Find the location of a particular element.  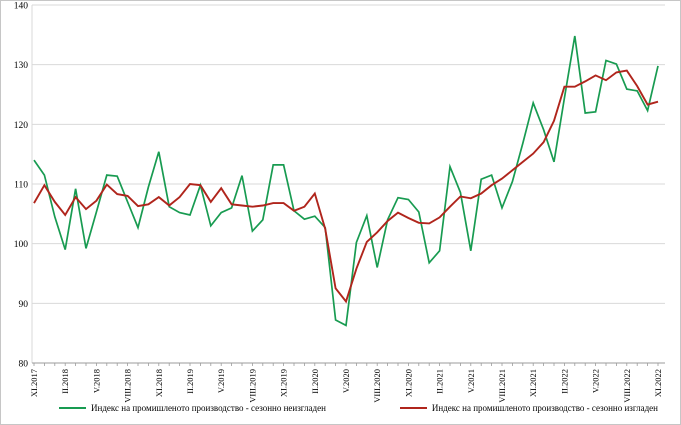

y-tick-label-120: 120 is located at coordinates (21, 126).